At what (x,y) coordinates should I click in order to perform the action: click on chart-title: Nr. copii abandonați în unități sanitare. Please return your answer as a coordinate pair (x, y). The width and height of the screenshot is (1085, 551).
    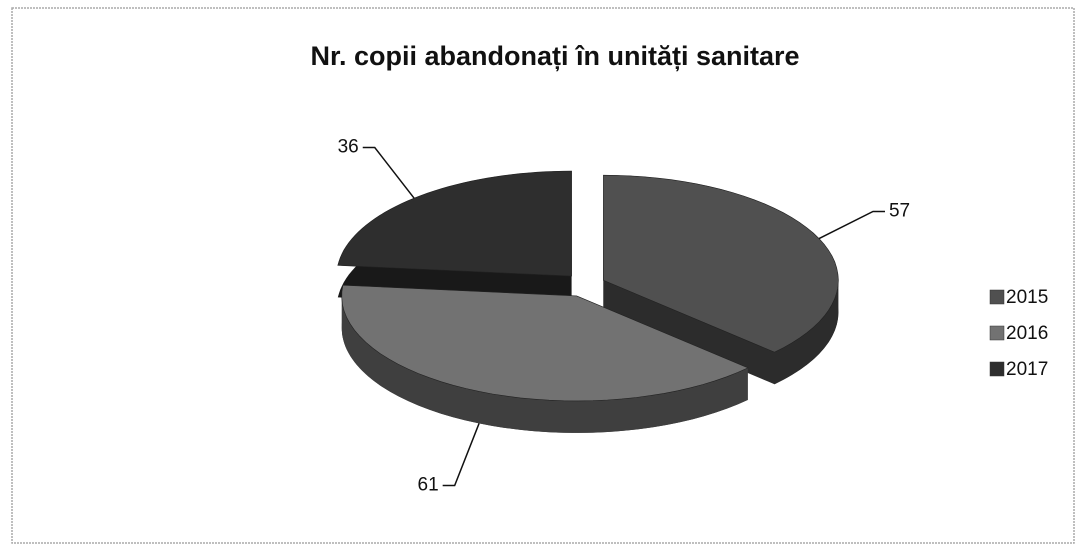
    Looking at the image, I should click on (554, 56).